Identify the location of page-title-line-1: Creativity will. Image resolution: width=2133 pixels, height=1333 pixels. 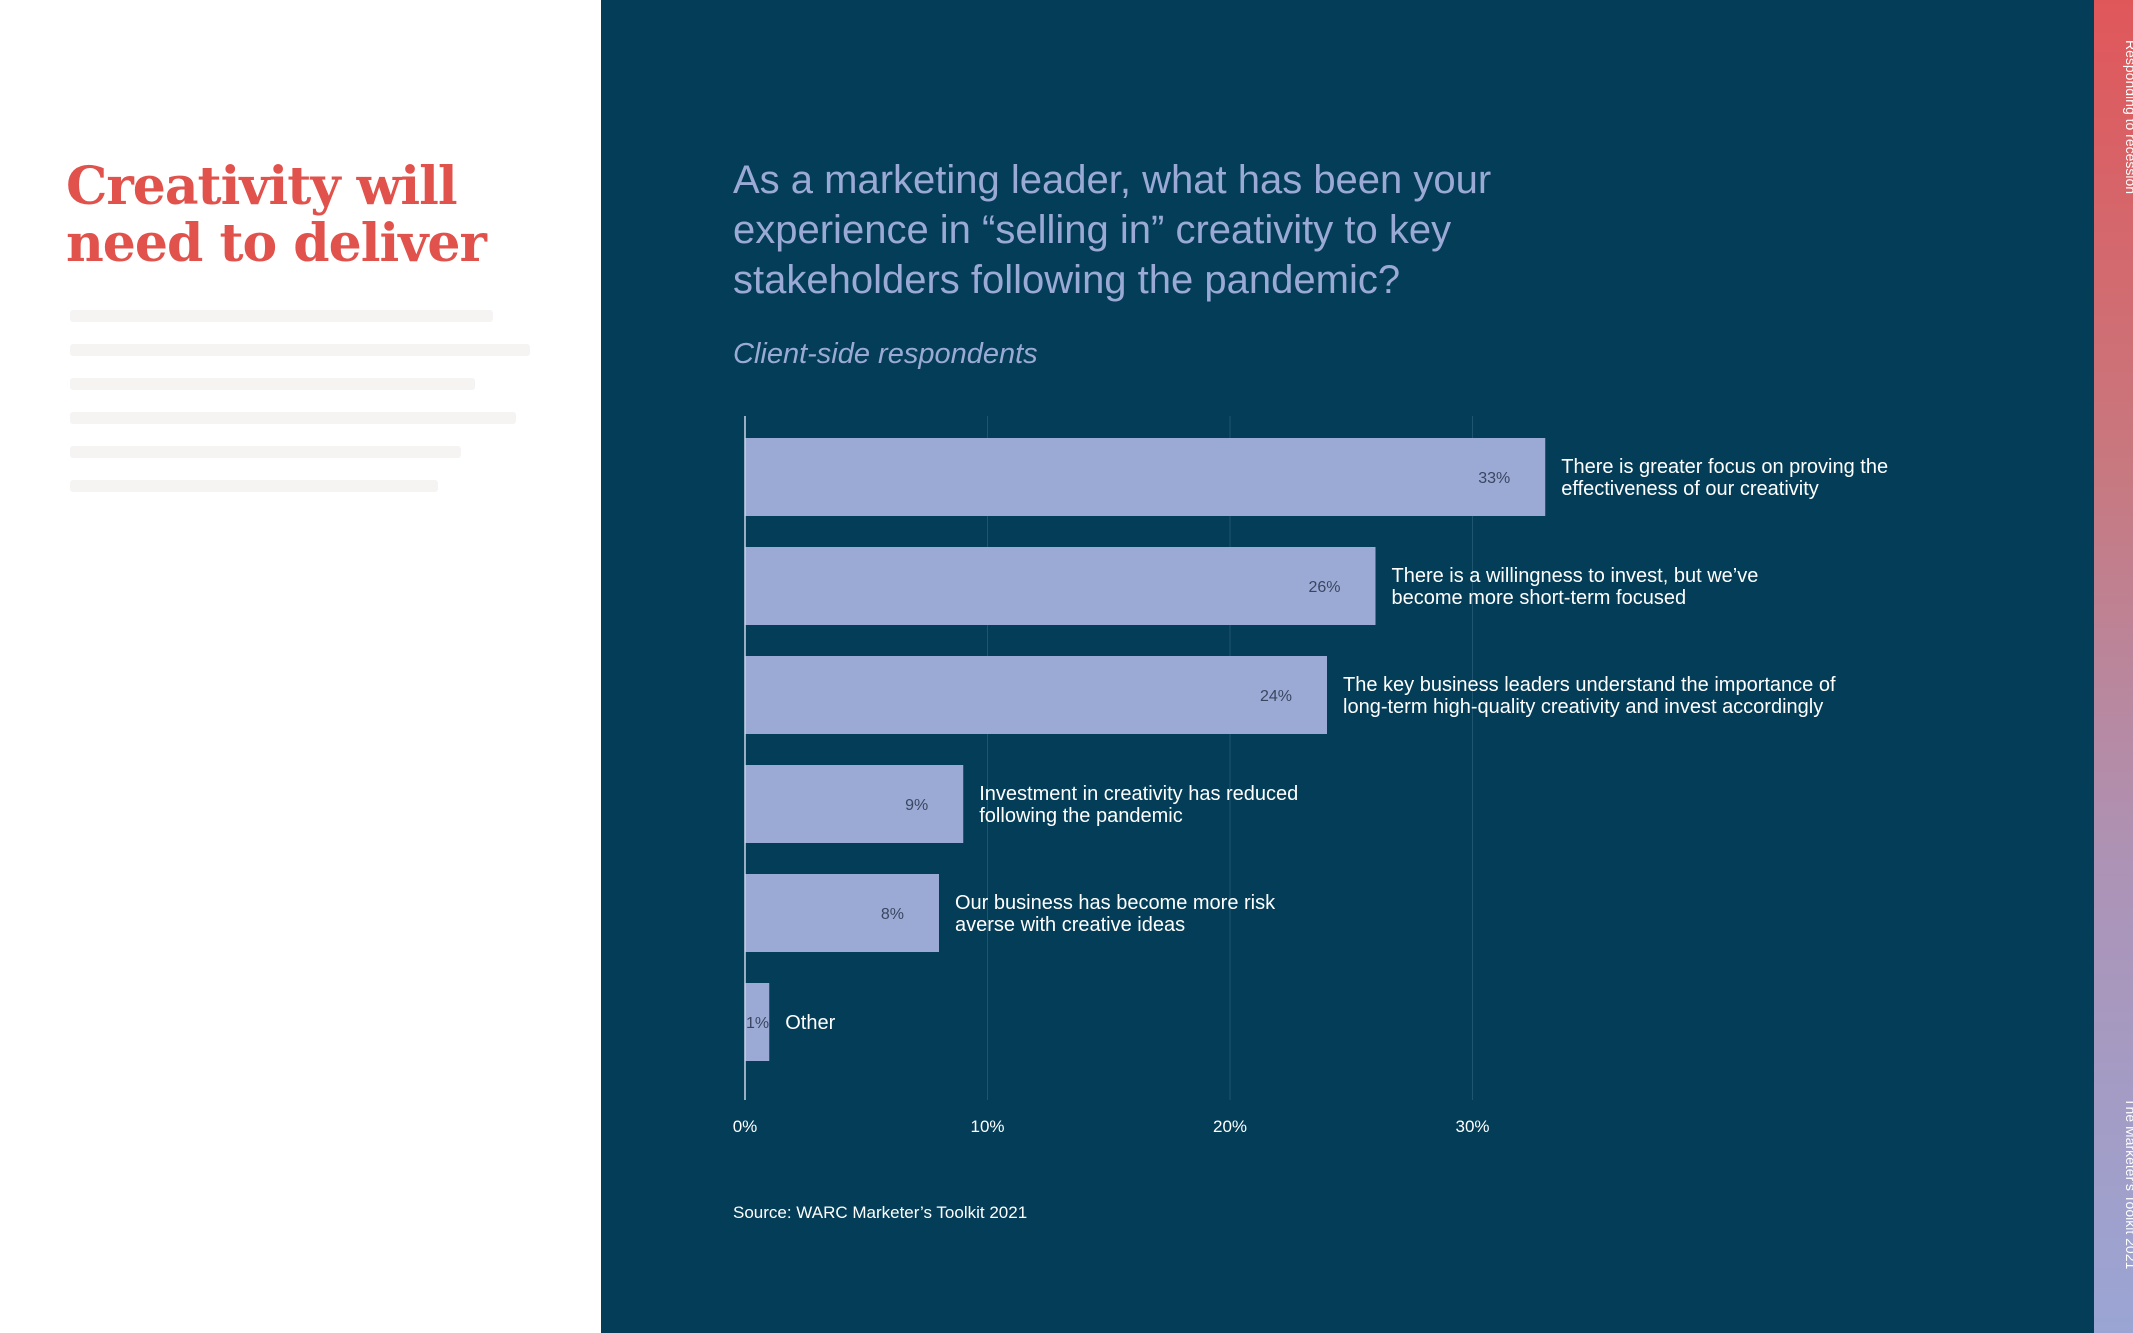
(262, 186).